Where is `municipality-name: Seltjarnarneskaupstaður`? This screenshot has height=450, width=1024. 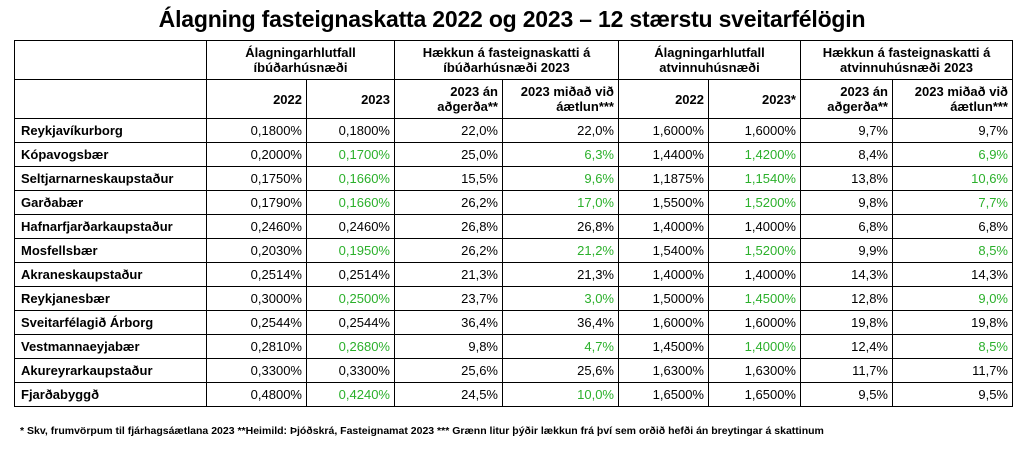
municipality-name: Seltjarnarneskaupstaður is located at coordinates (110, 178).